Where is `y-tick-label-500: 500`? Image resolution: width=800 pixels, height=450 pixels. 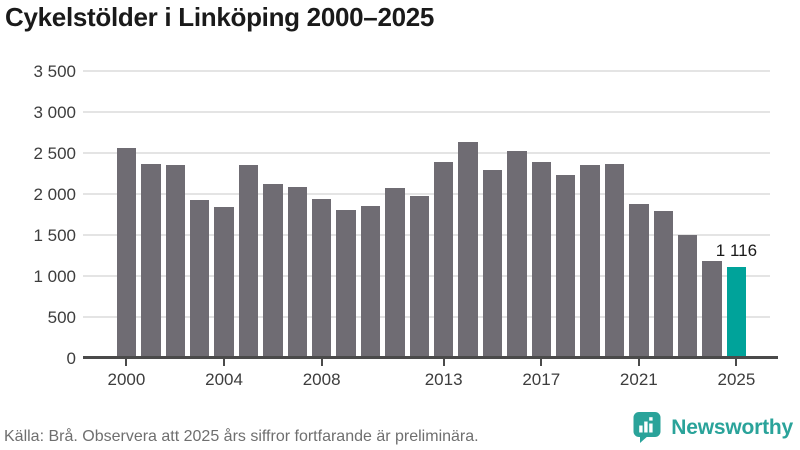 y-tick-label-500: 500 is located at coordinates (61, 317).